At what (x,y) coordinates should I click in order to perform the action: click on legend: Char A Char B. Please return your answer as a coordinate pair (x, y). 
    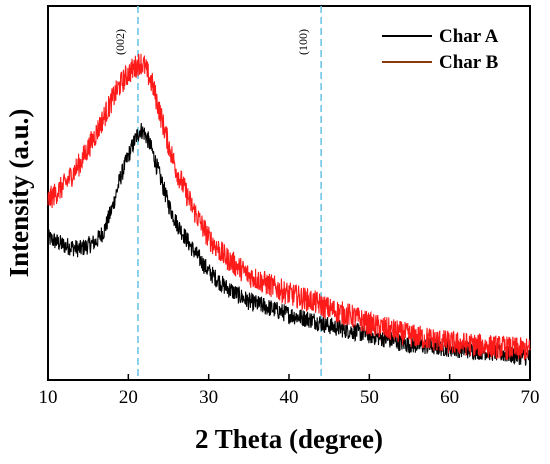
    Looking at the image, I should click on (440, 49).